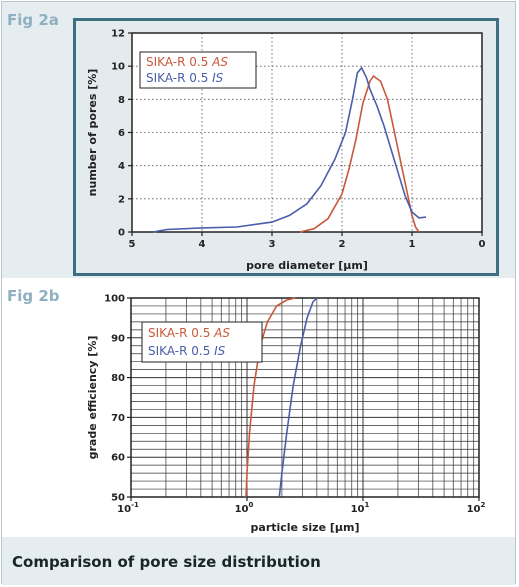  What do you see at coordinates (92, 133) in the screenshot?
I see `y-axis-label-a: number of pores [%]` at bounding box center [92, 133].